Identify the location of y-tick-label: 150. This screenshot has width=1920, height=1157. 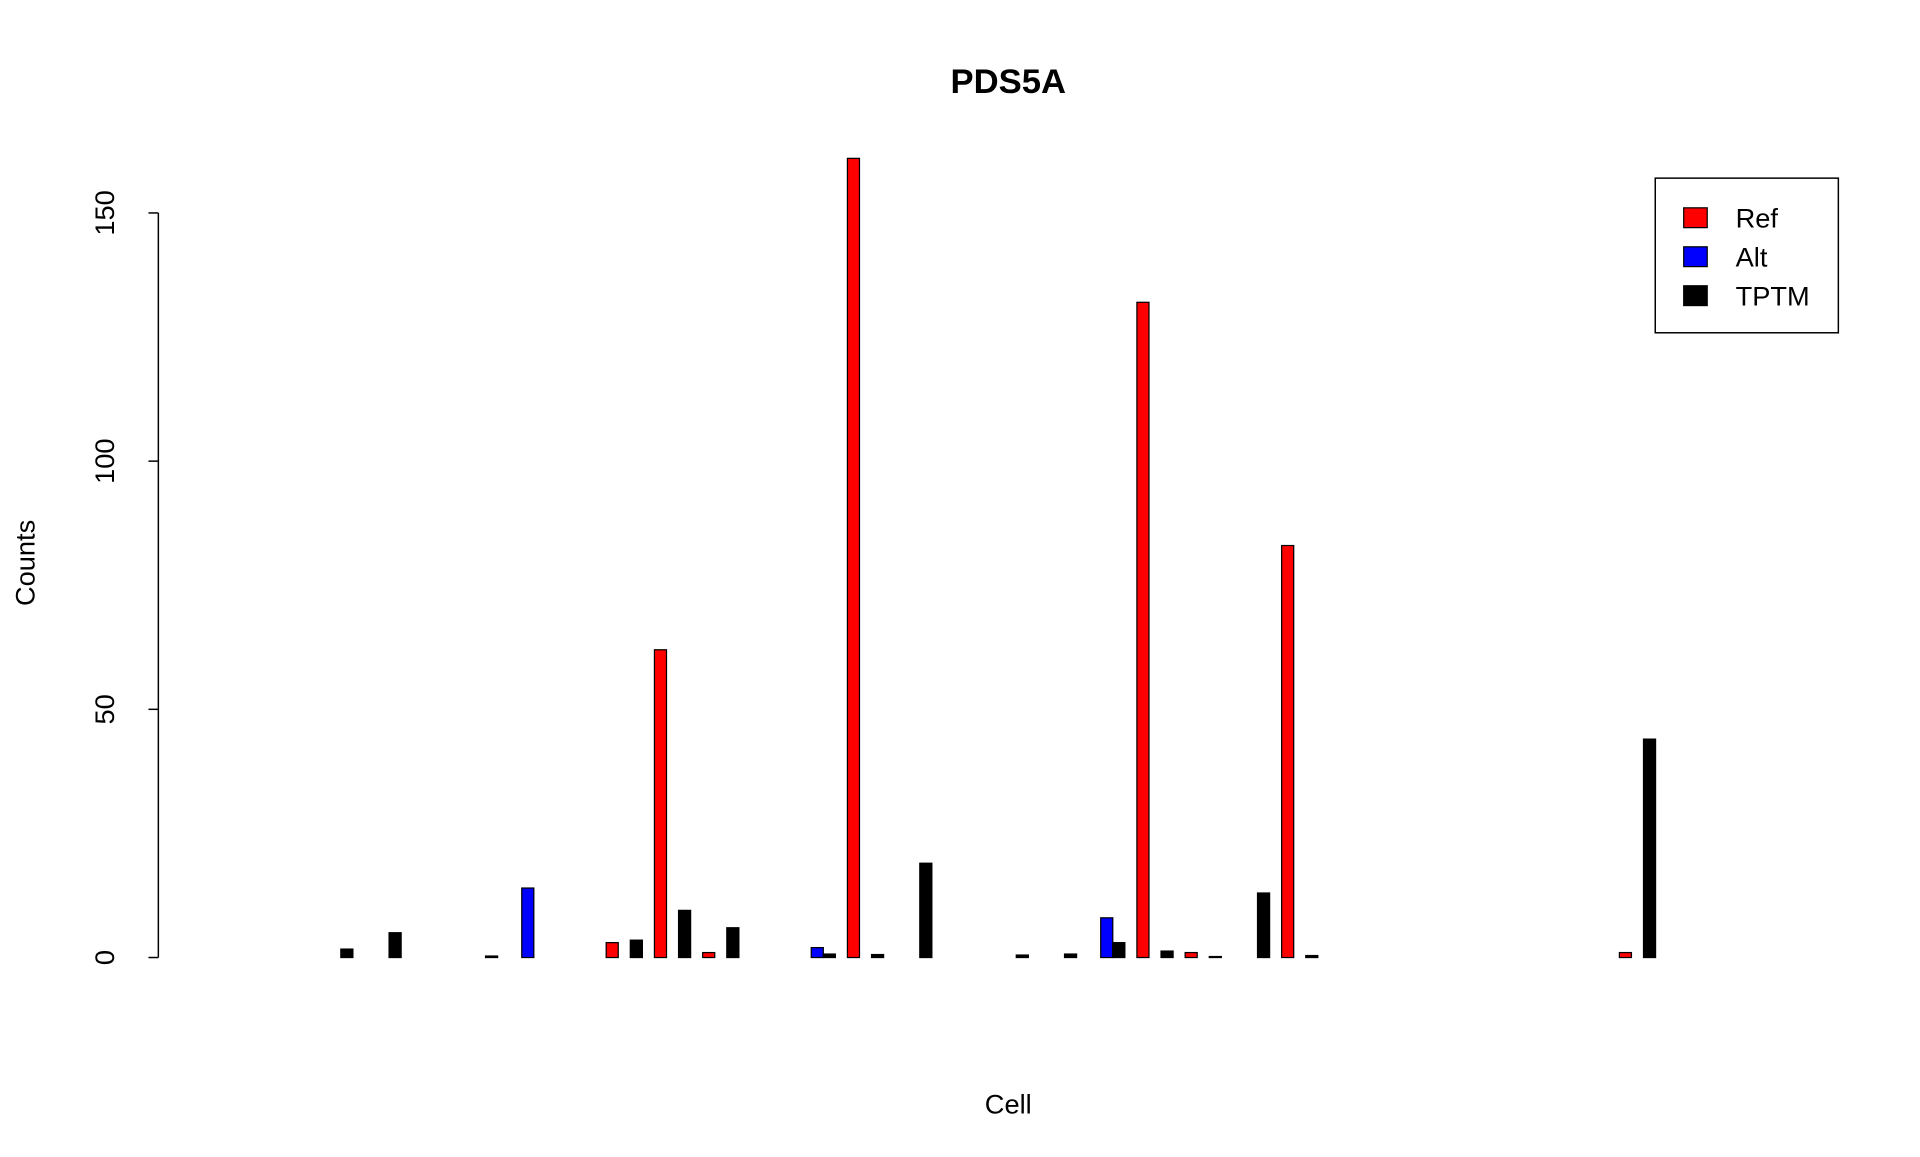
(104, 212).